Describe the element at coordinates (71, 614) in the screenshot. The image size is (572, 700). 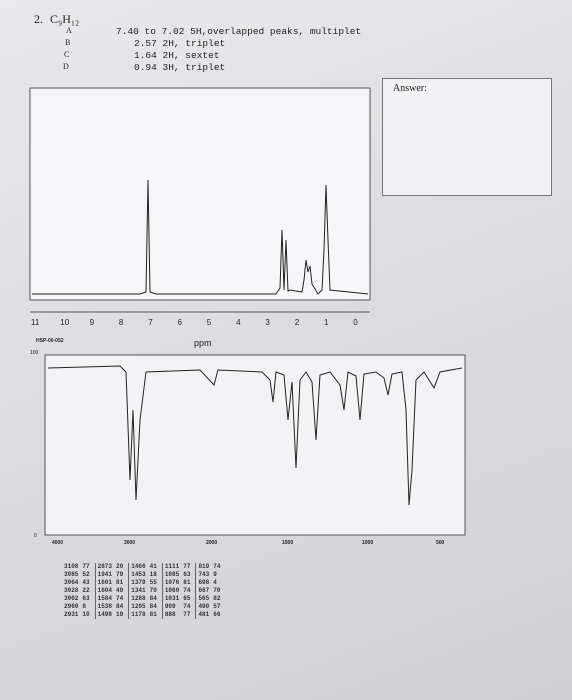
I see `ir-cell: 2931` at that location.